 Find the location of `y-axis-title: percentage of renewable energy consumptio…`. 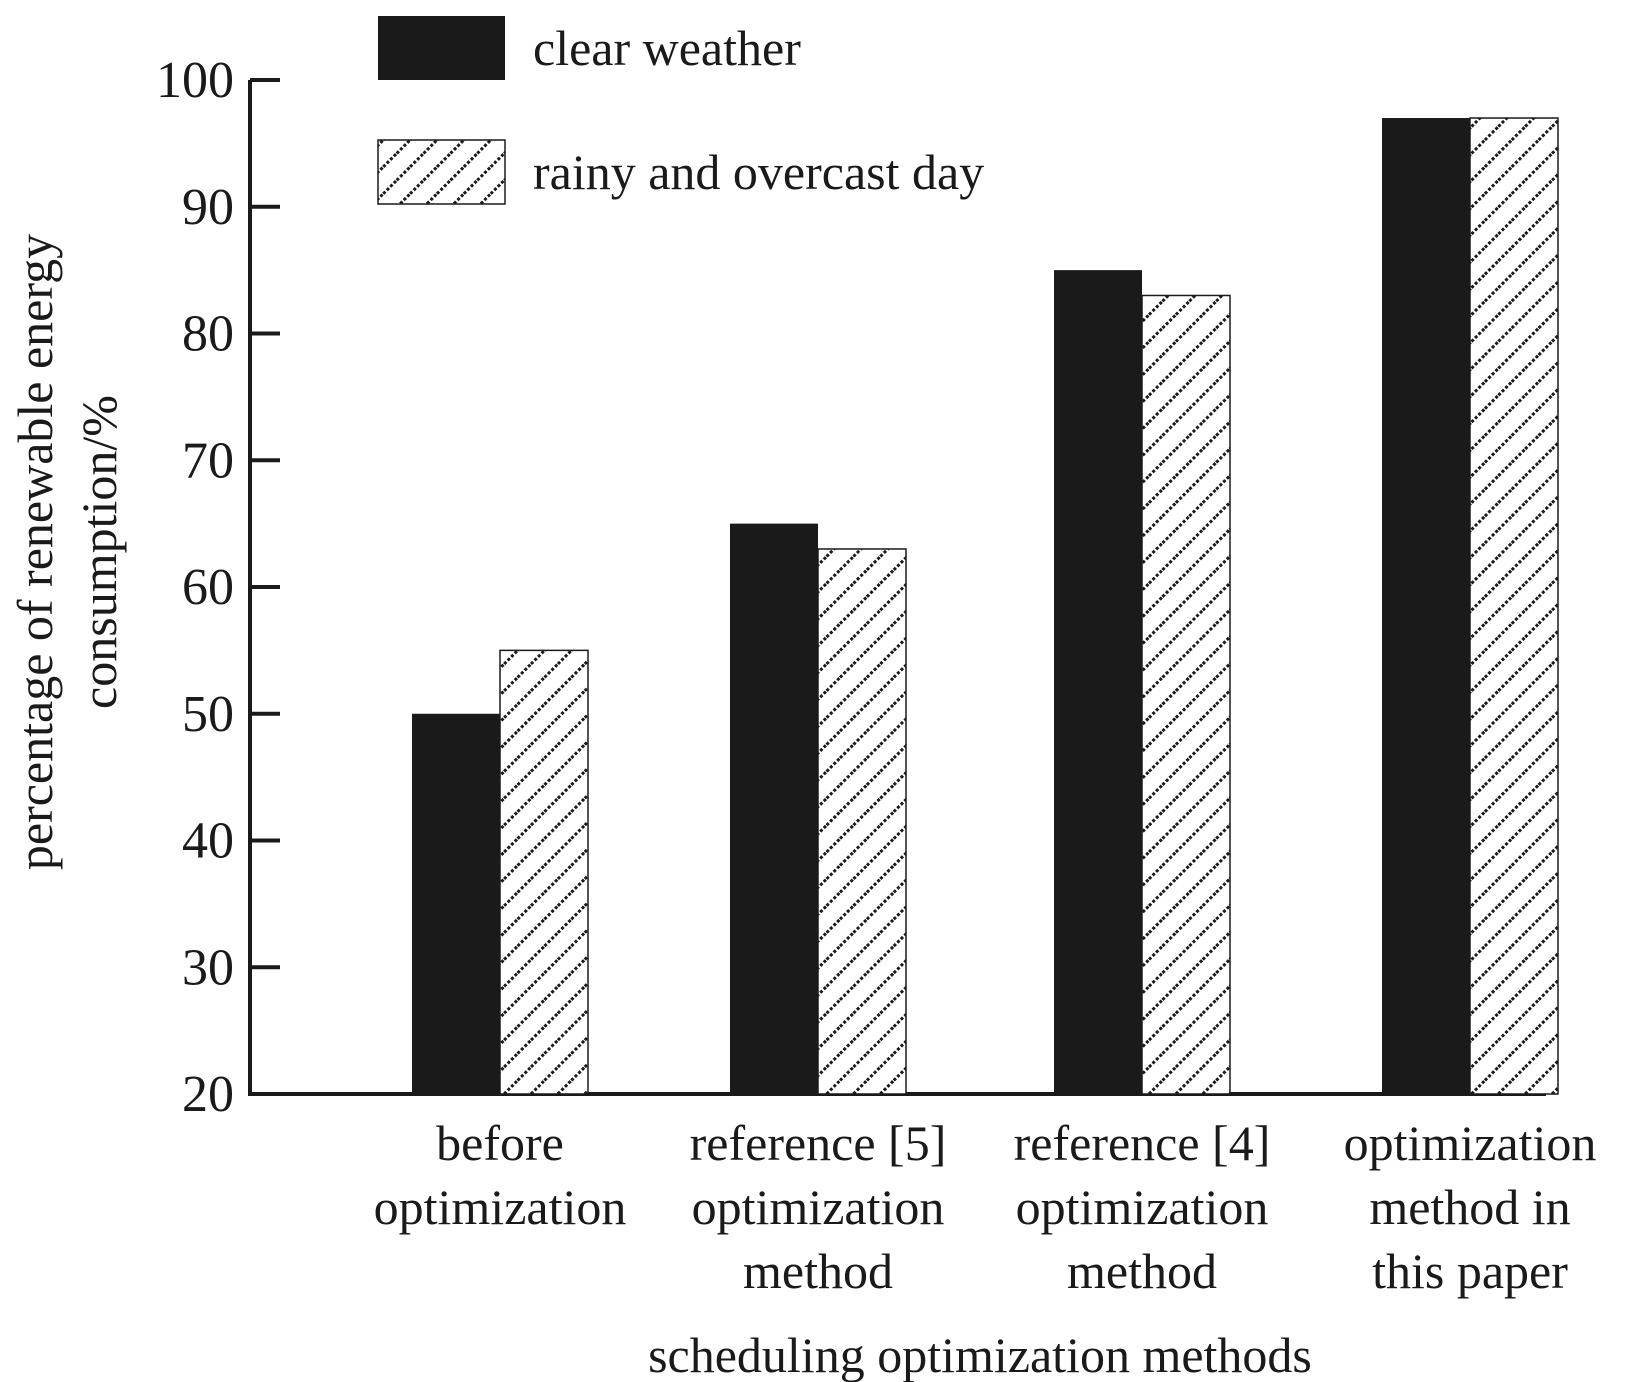

y-axis-title: percentage of renewable energy consumptio… is located at coordinates (67, 552).